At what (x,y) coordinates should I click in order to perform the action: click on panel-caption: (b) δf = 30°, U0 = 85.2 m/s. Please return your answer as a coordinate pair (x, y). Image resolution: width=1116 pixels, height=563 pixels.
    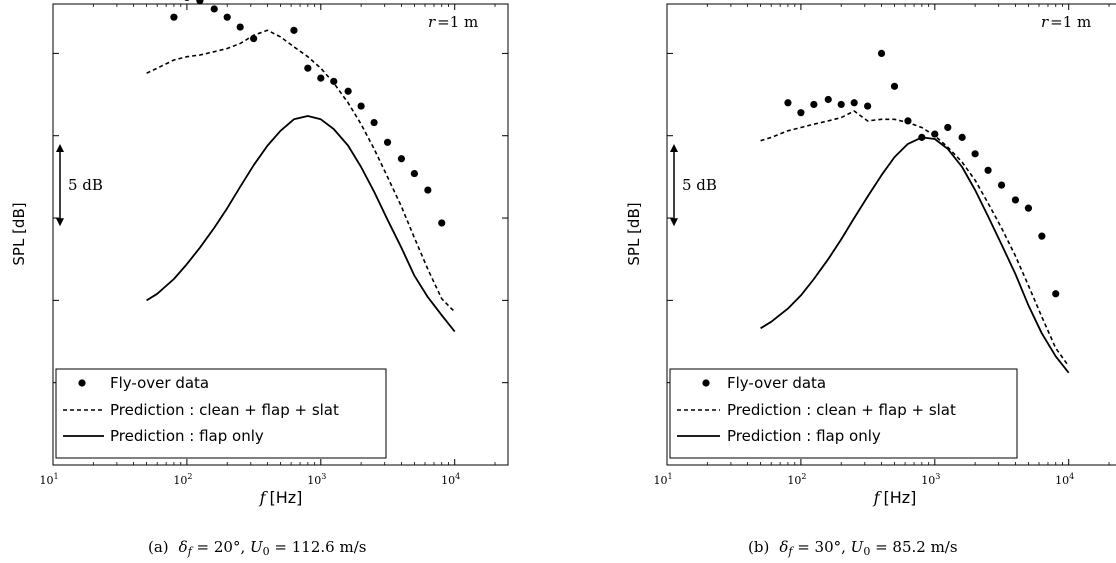
    Looking at the image, I should click on (853, 548).